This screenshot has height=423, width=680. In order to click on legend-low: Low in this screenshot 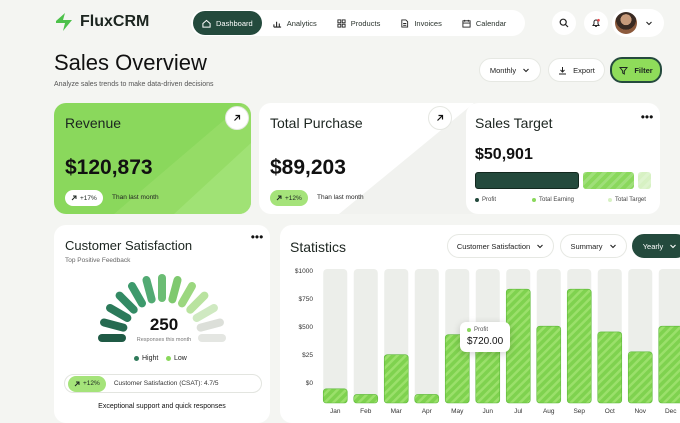, I will do `click(176, 358)`.